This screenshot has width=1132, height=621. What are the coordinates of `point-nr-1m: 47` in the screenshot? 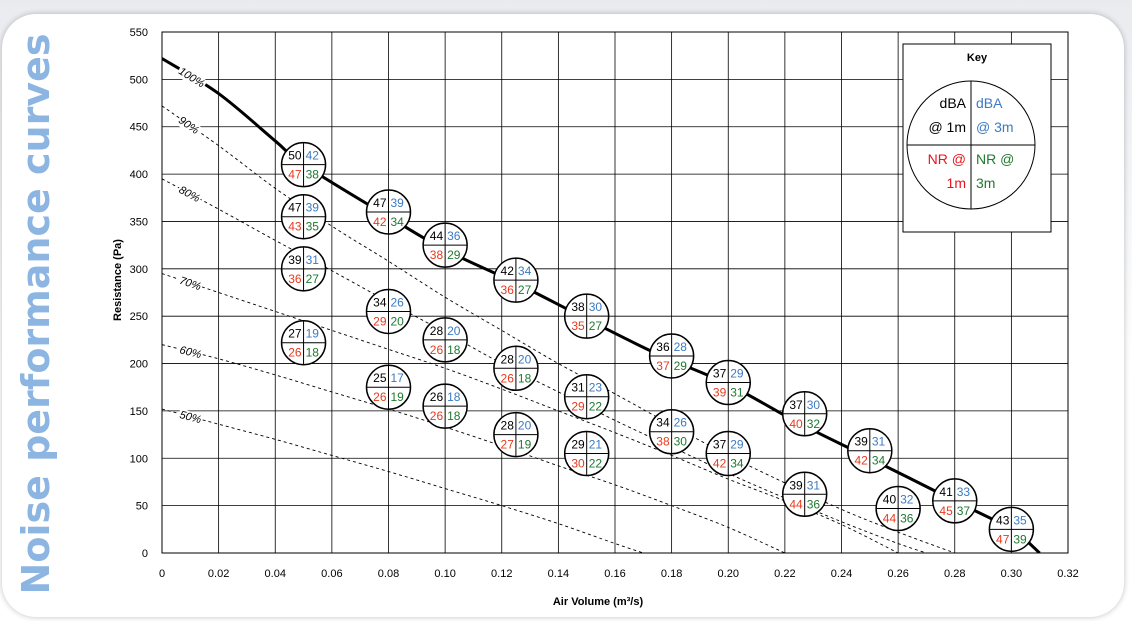 It's located at (295, 175).